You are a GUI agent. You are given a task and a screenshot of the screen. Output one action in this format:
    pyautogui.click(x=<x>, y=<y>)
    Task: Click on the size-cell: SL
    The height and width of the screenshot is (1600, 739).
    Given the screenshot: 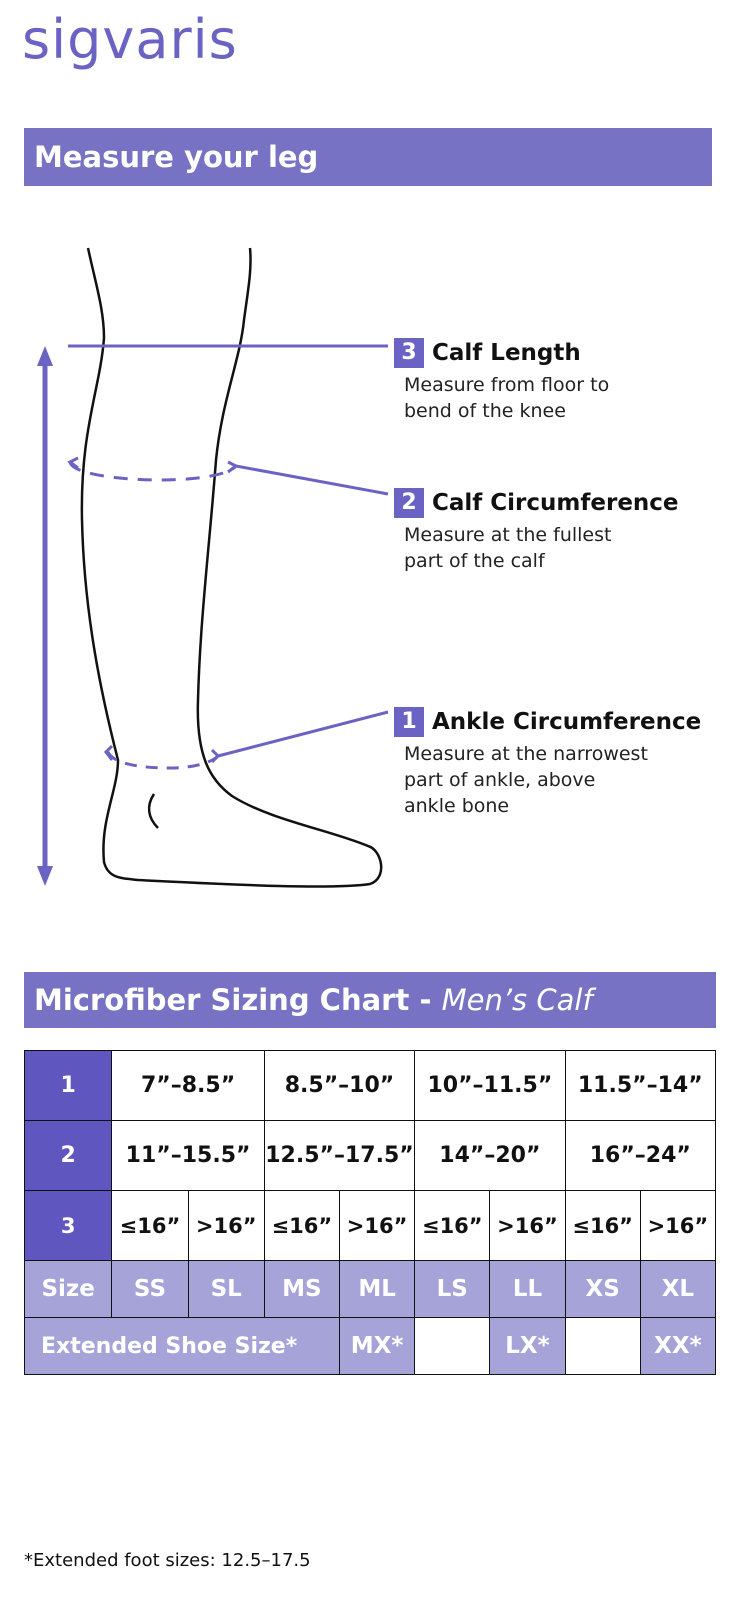 What is the action you would take?
    pyautogui.click(x=226, y=1289)
    